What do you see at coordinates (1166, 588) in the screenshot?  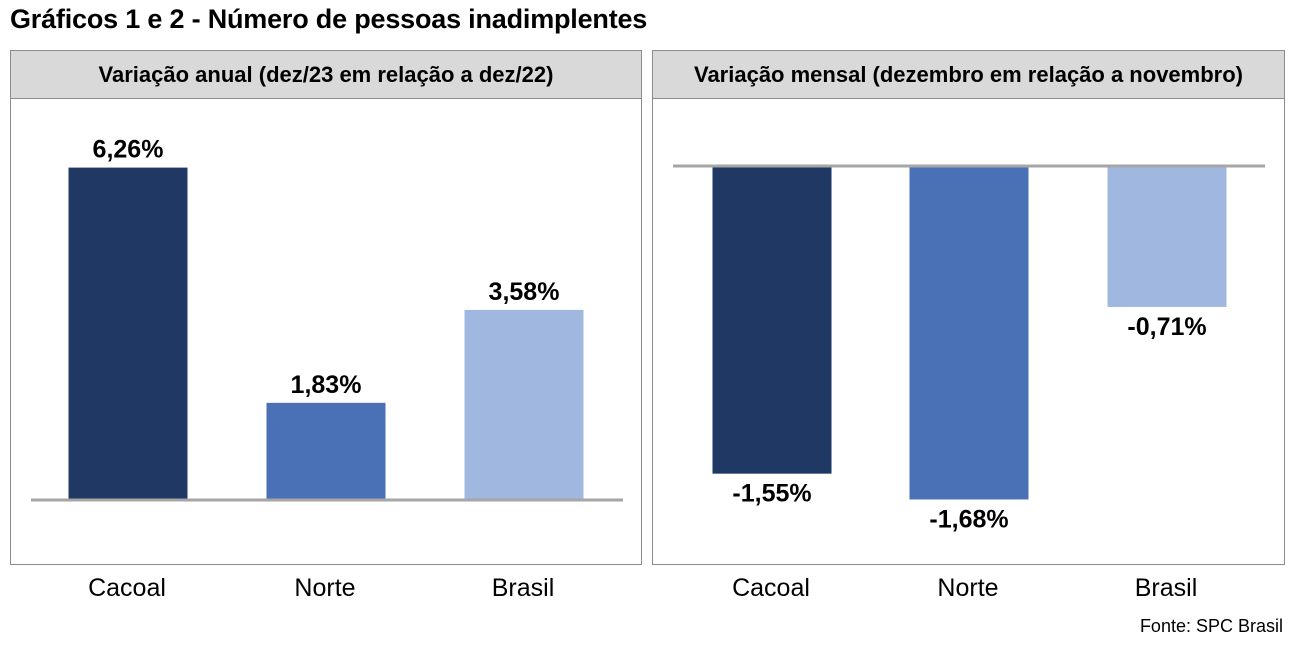 I see `x-tick-label-brasil-monthly: Brasil` at bounding box center [1166, 588].